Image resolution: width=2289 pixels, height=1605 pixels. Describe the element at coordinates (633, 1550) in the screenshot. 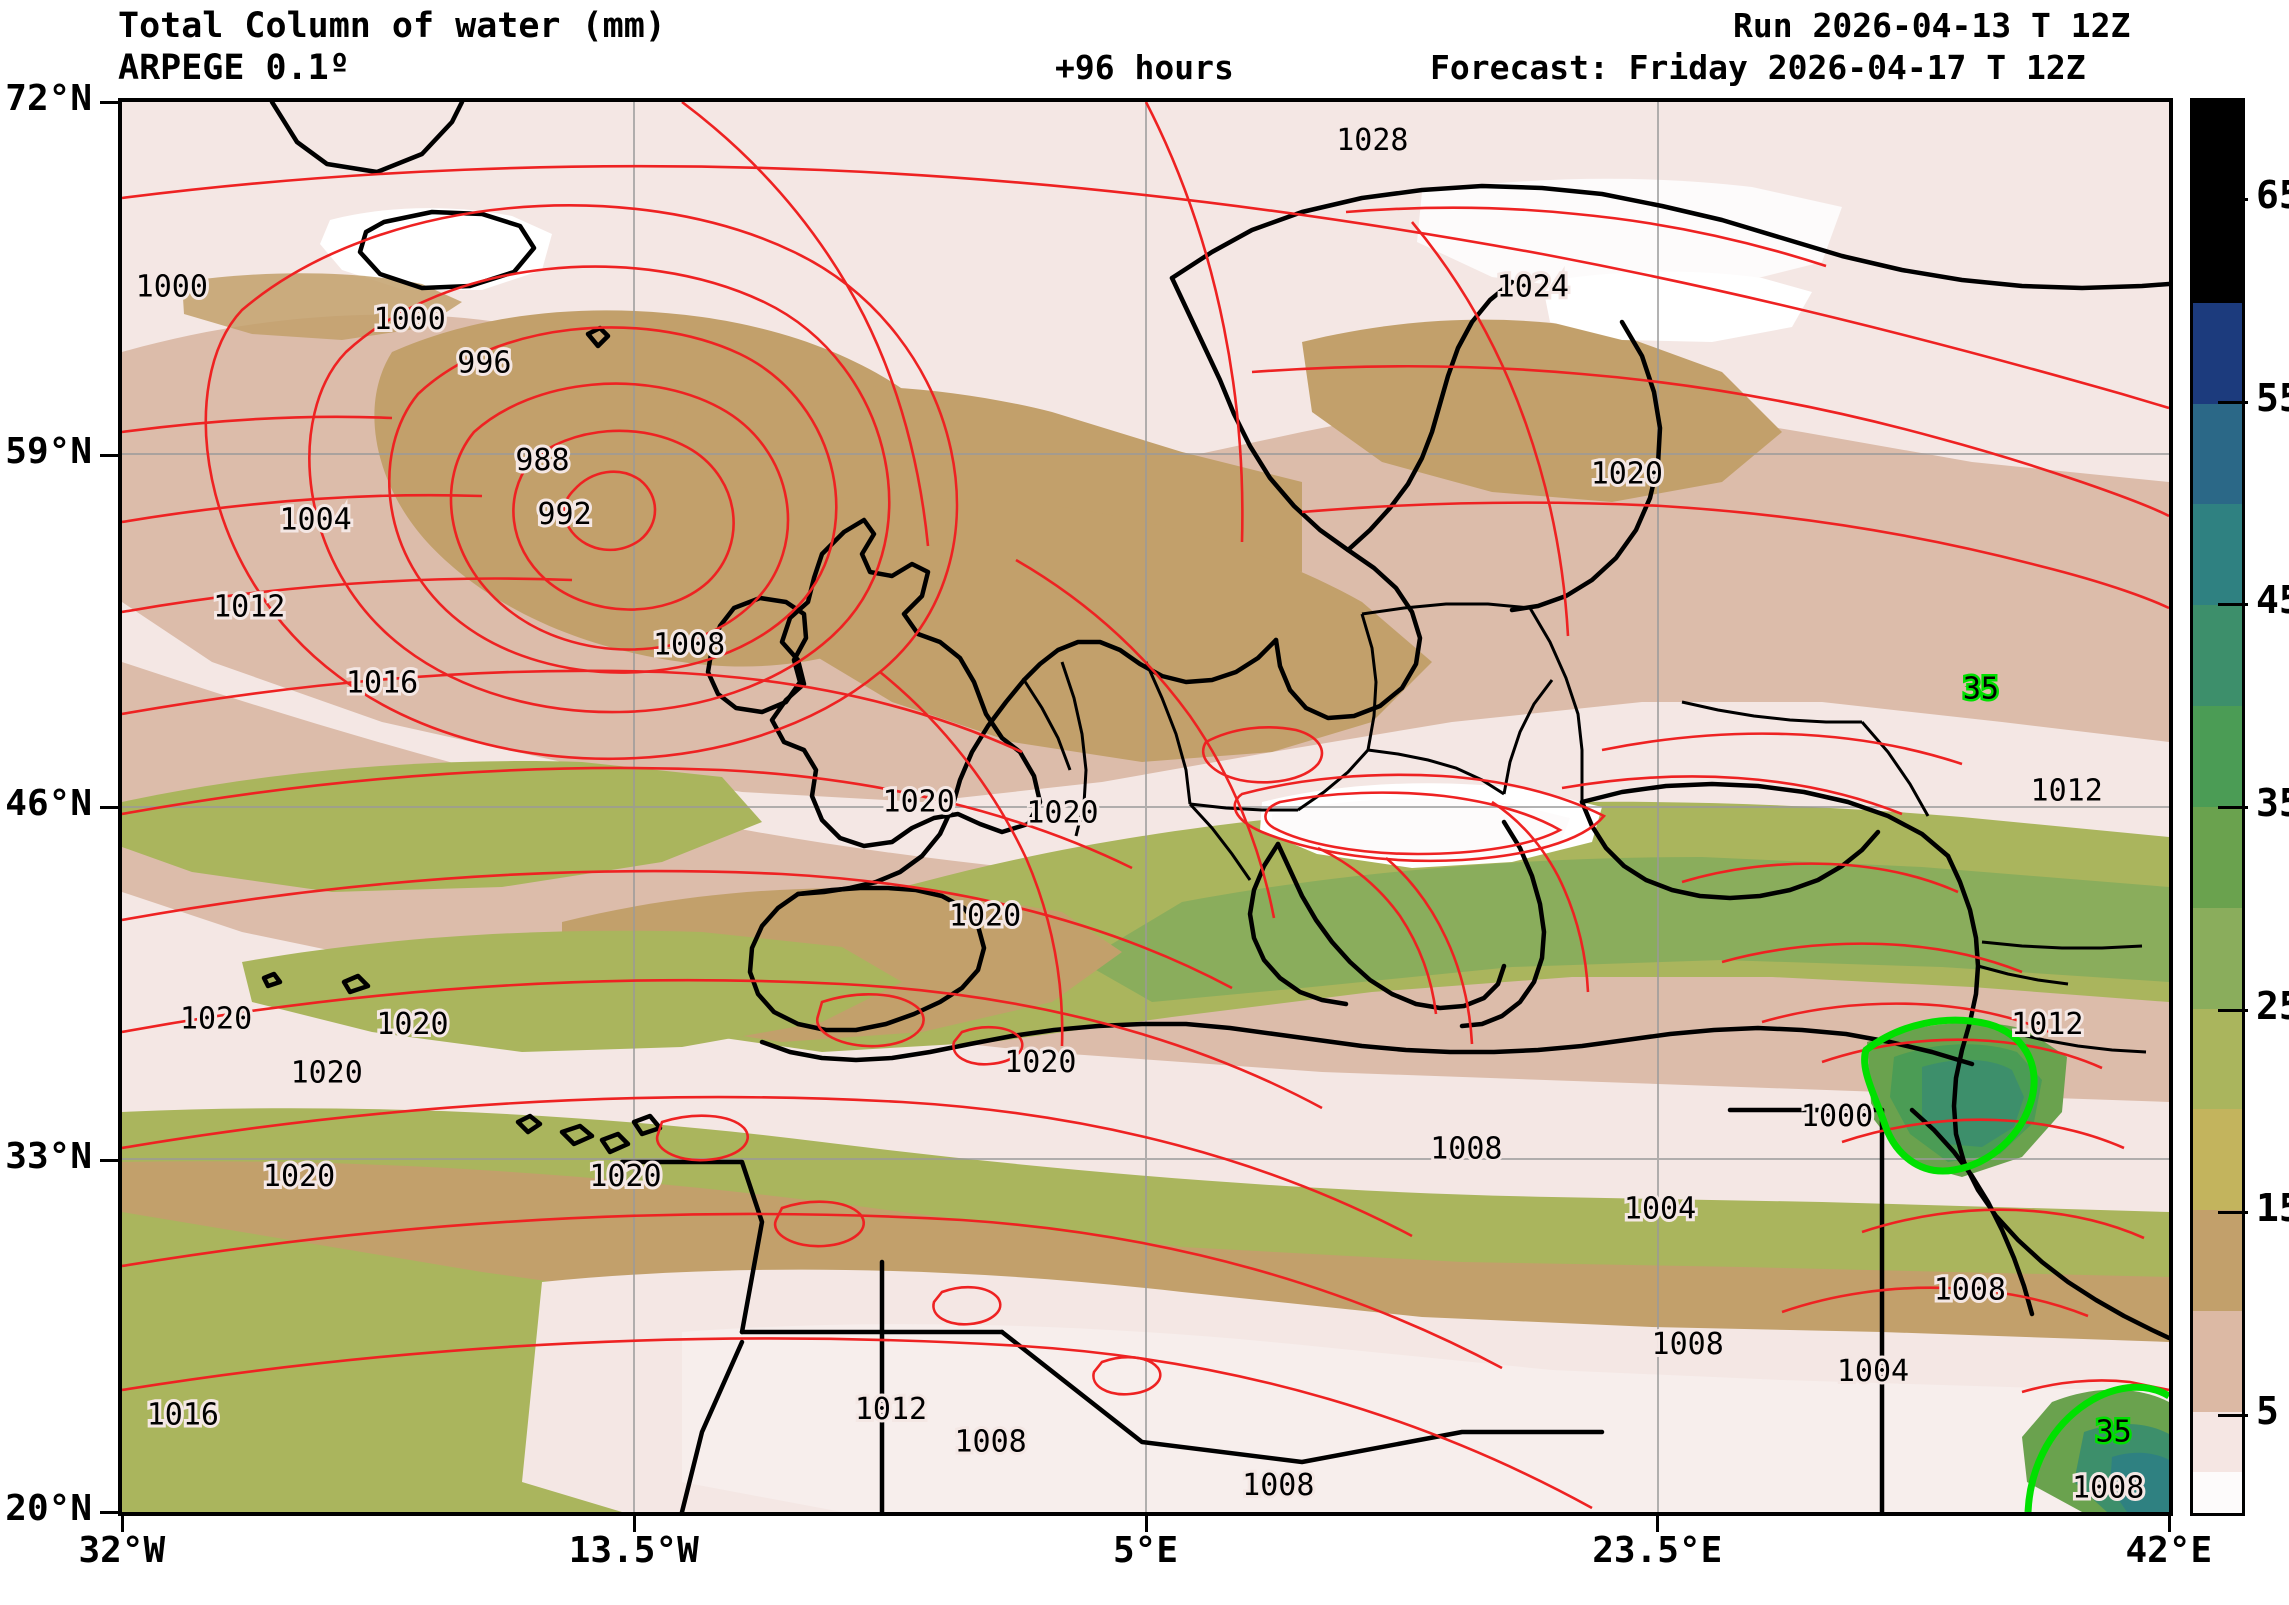

I see `x-axis-tick-label: 13.5°W` at that location.